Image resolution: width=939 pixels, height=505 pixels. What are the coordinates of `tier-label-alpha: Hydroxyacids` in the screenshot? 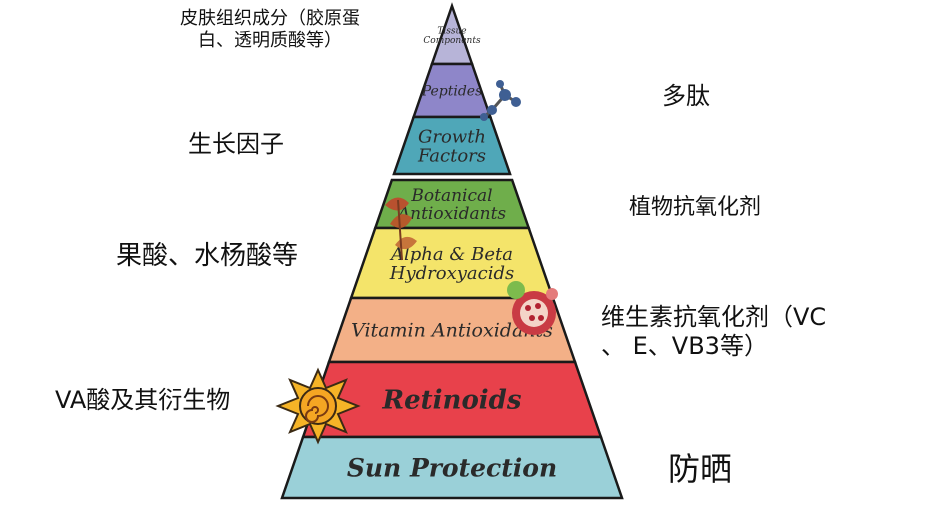 It's located at (451, 273).